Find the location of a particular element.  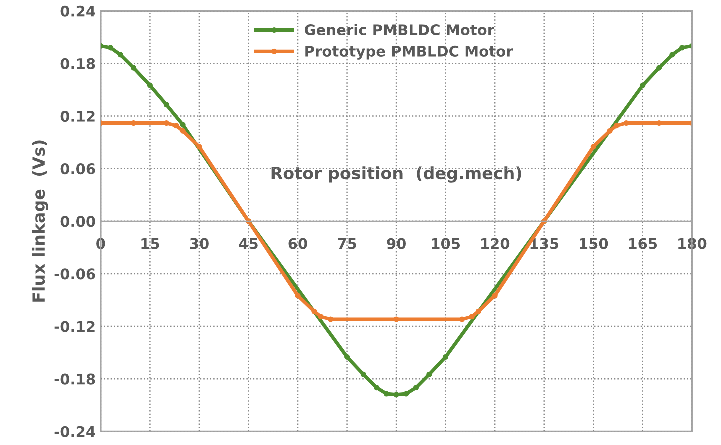

x-tick-label: 30 is located at coordinates (199, 244).